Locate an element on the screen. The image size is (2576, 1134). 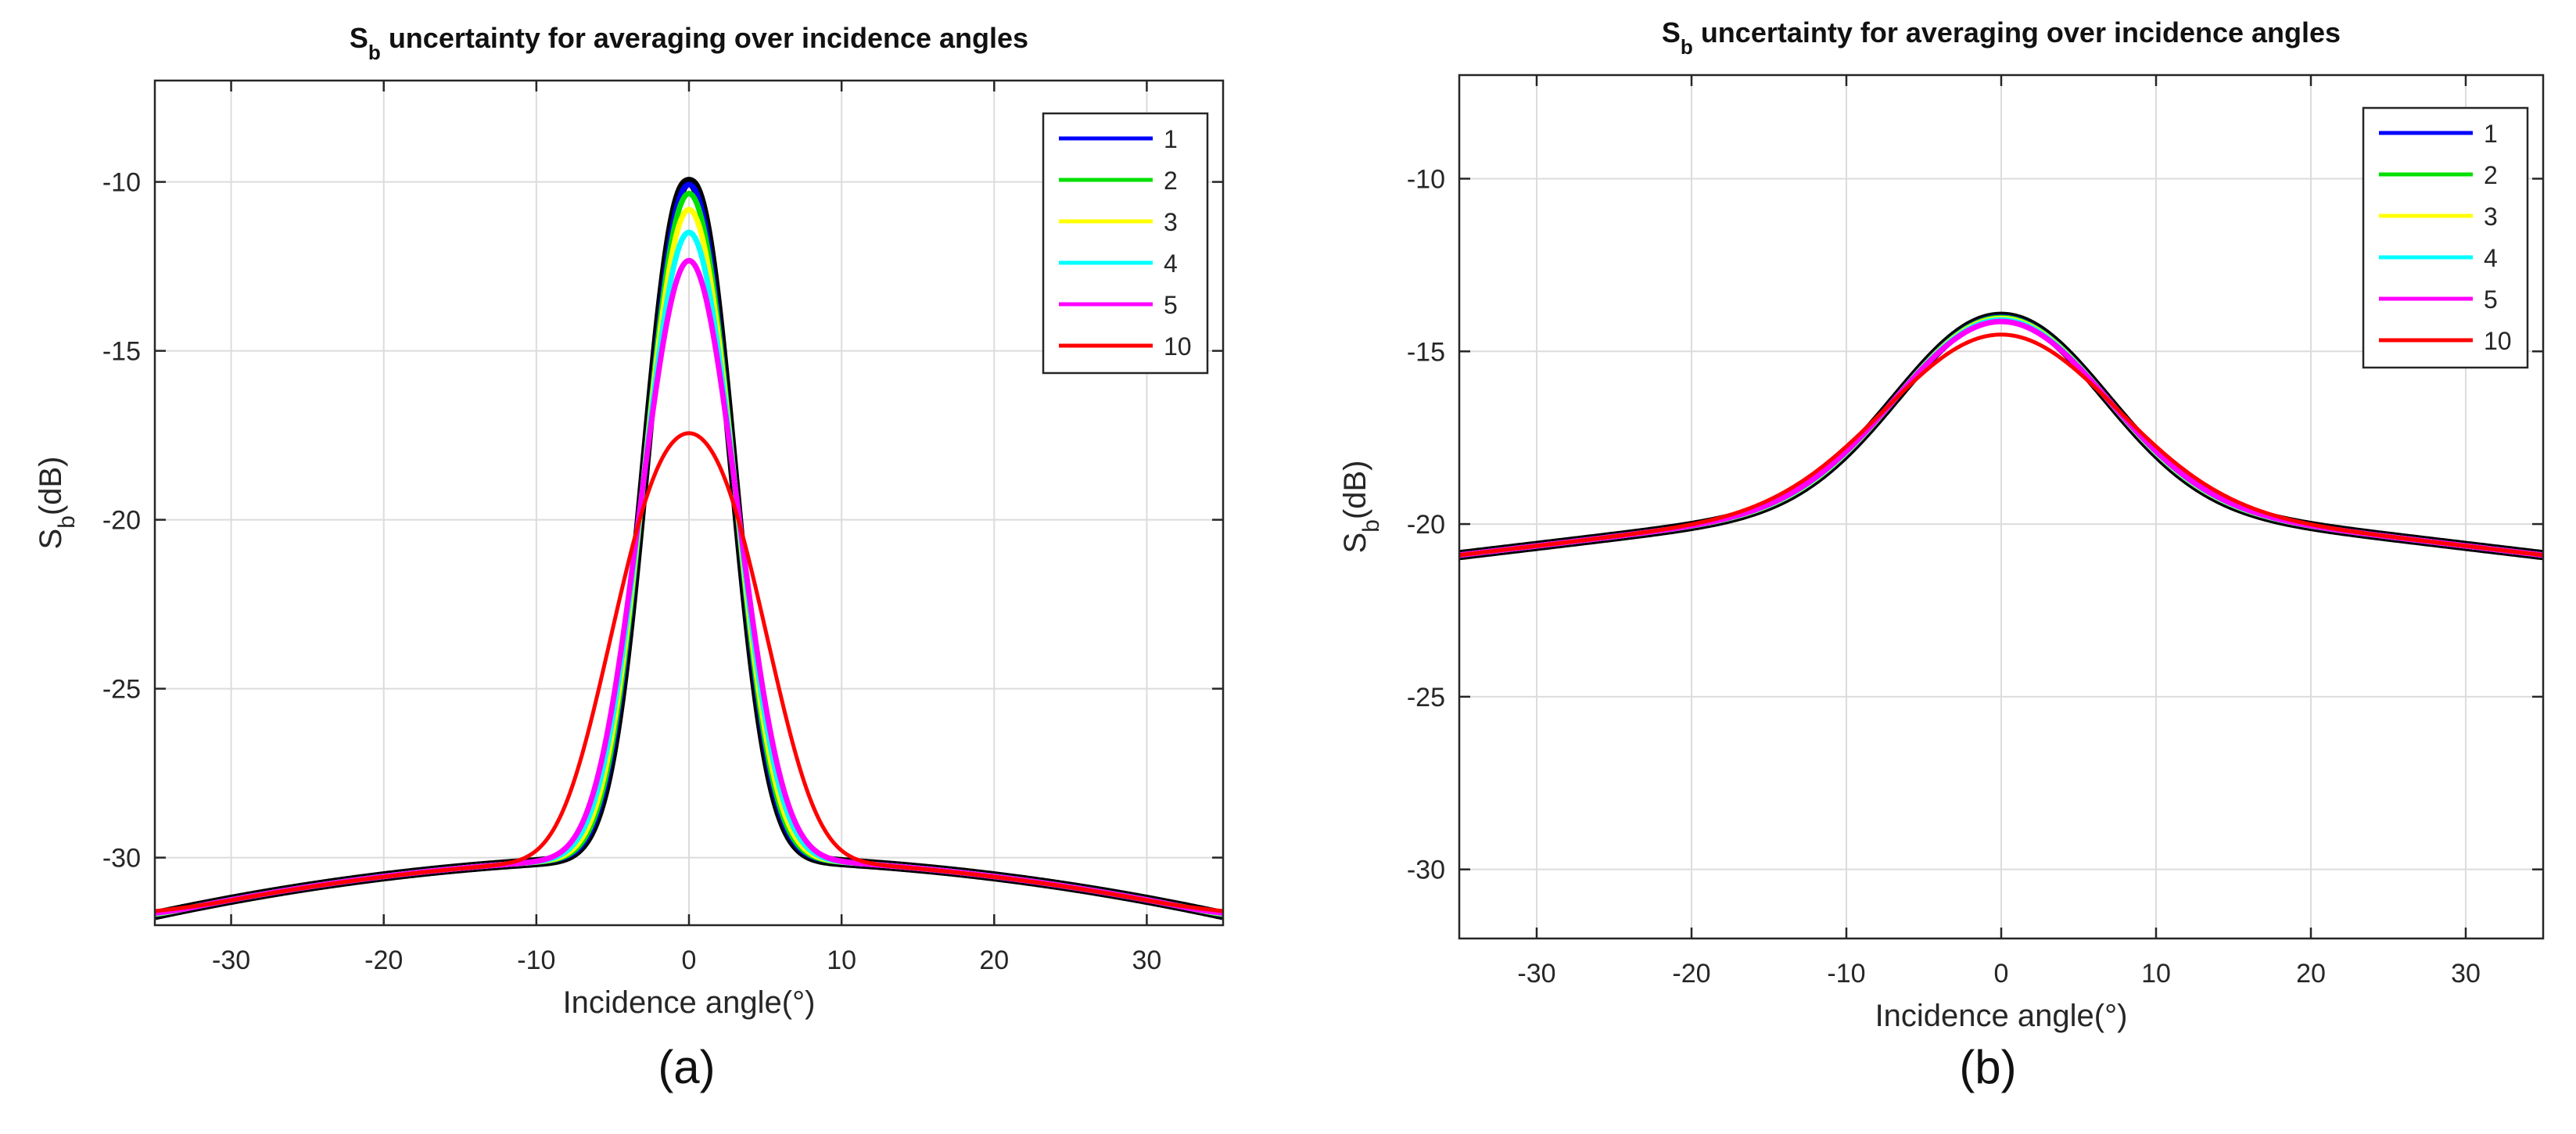
series-group is located at coordinates (2001, 436).